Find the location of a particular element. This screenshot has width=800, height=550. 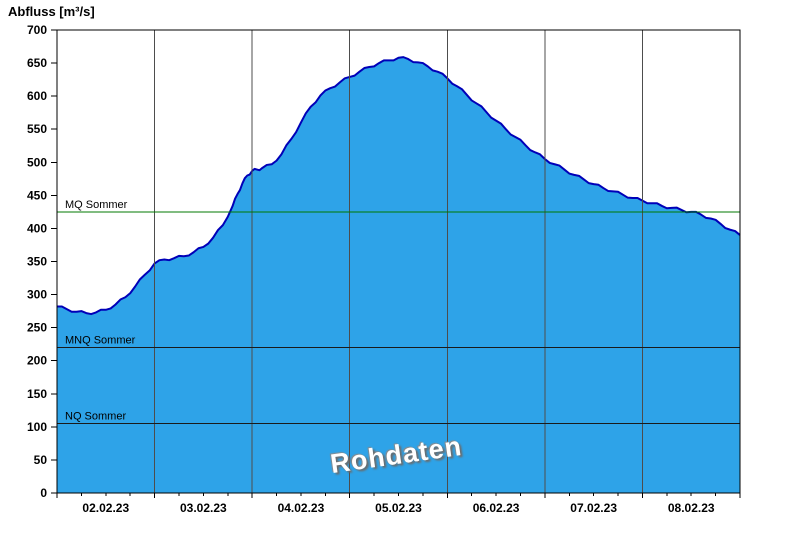

y-tick-label: 450 is located at coordinates (37, 195).